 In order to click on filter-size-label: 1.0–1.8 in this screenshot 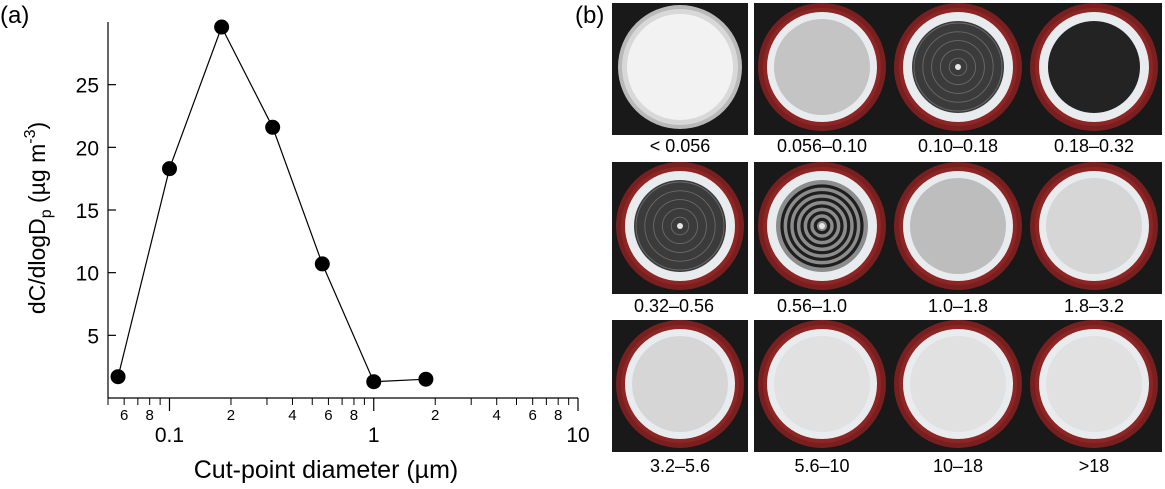, I will do `click(958, 306)`.